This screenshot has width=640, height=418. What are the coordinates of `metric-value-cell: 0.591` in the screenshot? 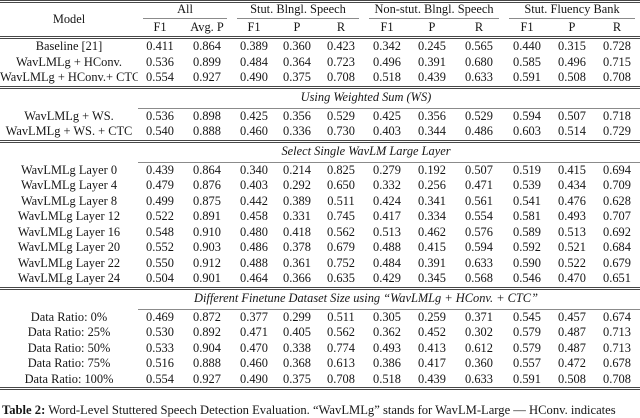 It's located at (527, 77).